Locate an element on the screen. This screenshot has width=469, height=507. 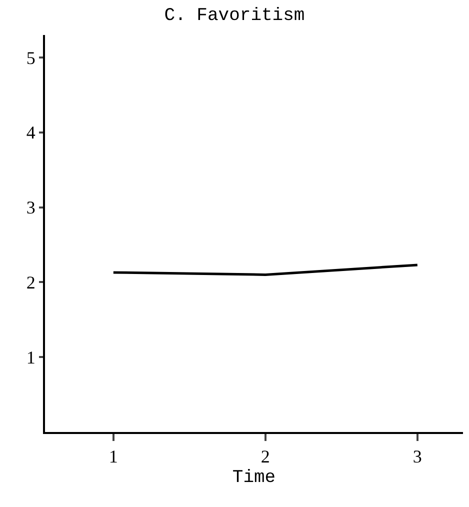
x-tick-label: 1 is located at coordinates (113, 456).